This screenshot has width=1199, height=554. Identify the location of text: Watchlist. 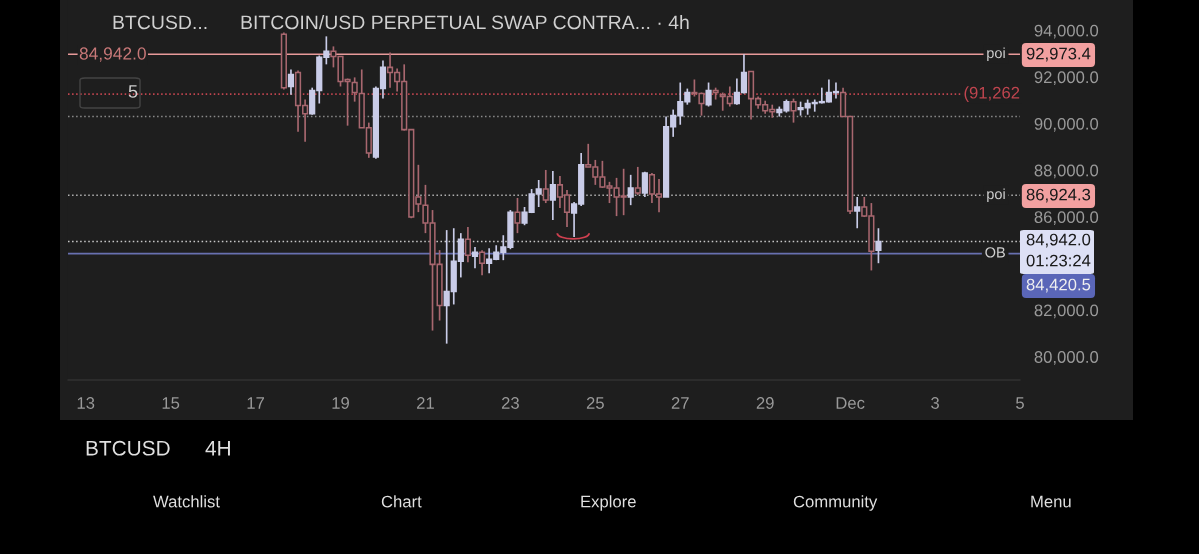
(186, 501).